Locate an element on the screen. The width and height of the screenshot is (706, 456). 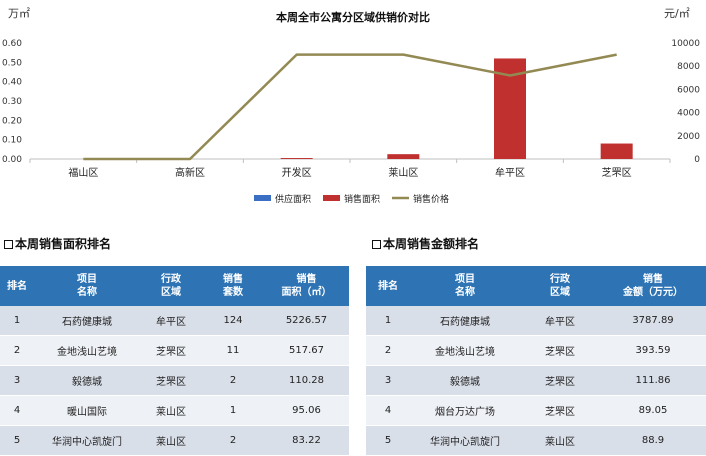
table-cell: 124 is located at coordinates (233, 321).